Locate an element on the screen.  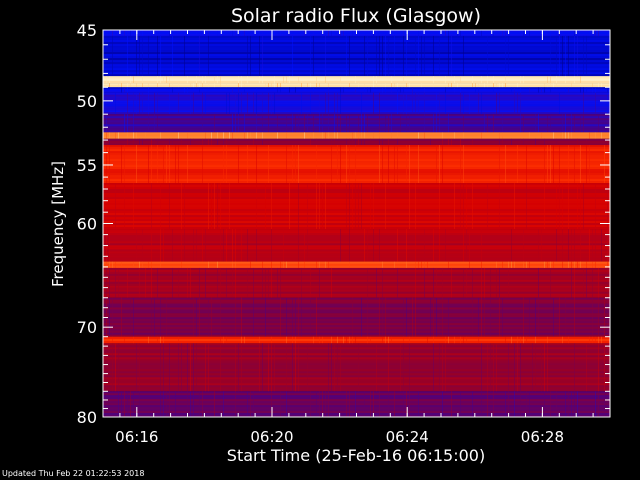
chart-title: Solar radio Flux (Glasgow) is located at coordinates (356, 16).